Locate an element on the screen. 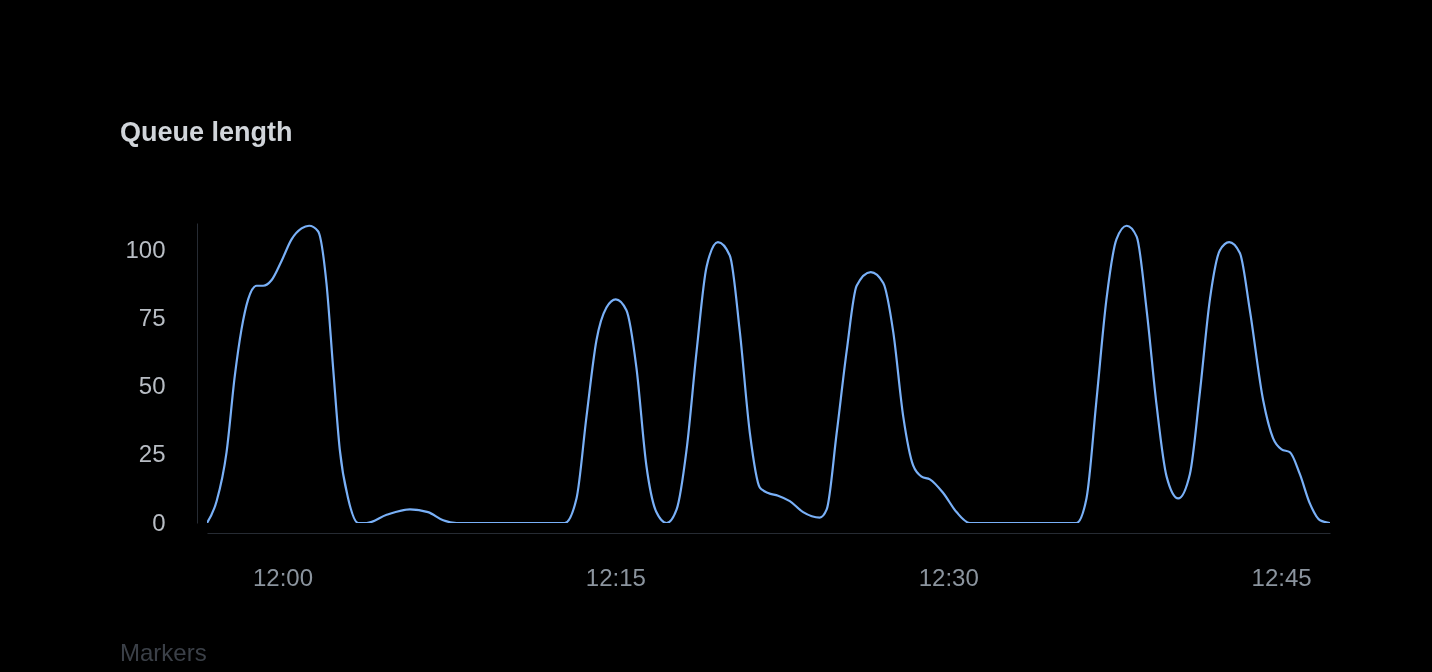  text: Markers is located at coordinates (163, 652).